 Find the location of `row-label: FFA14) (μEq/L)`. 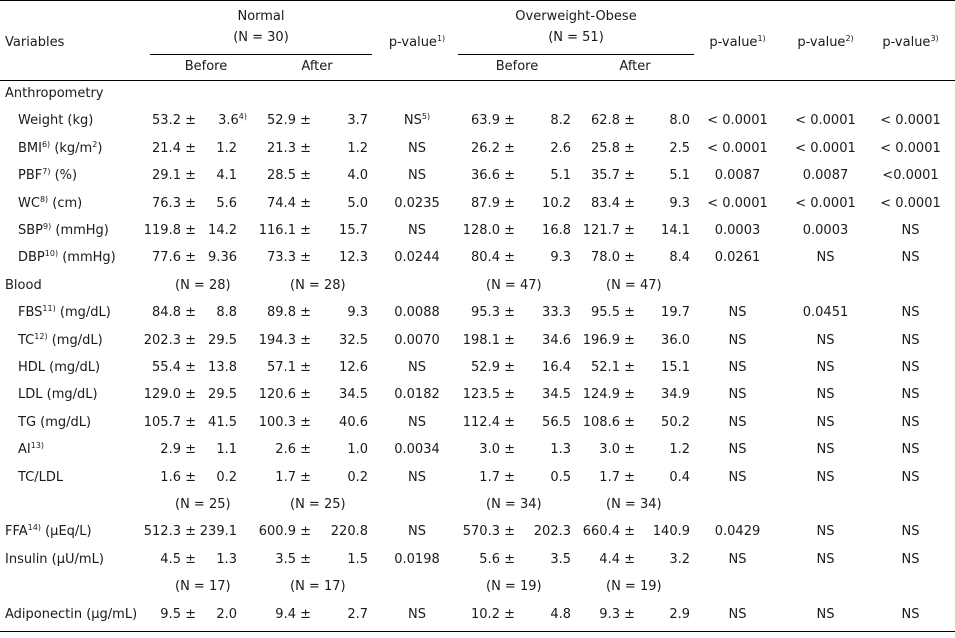

row-label: FFA14) (μEq/L) is located at coordinates (48, 531).